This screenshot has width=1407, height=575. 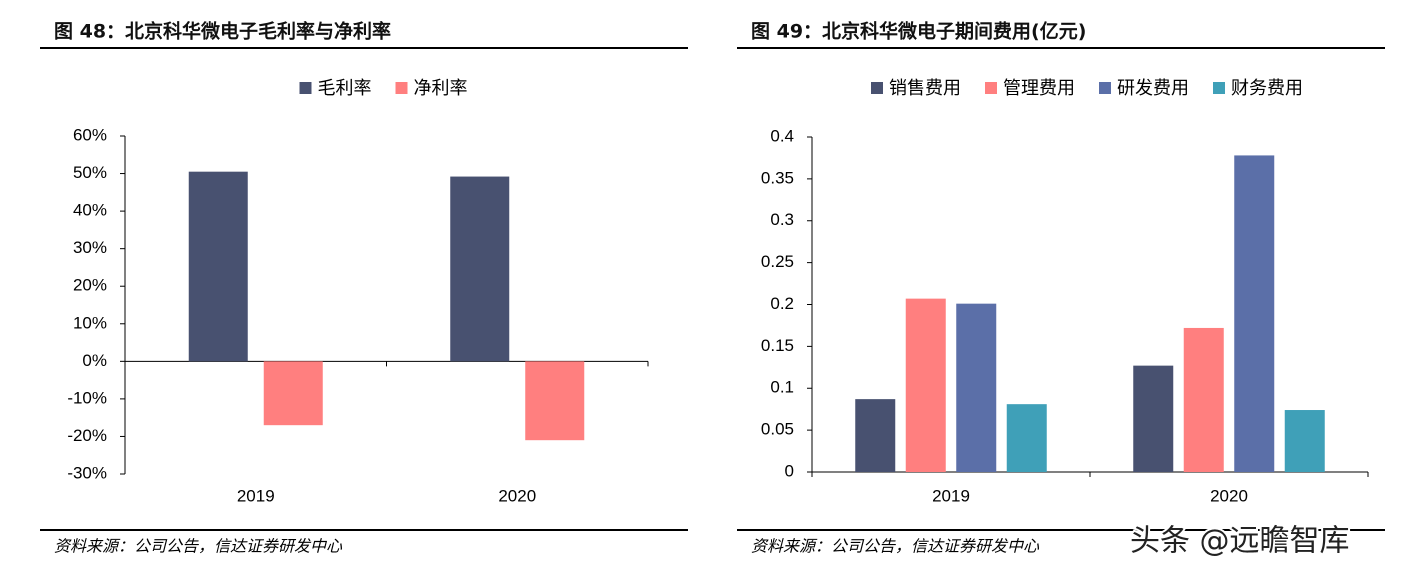 What do you see at coordinates (441, 88) in the screenshot?
I see `legend-label: 净利率` at bounding box center [441, 88].